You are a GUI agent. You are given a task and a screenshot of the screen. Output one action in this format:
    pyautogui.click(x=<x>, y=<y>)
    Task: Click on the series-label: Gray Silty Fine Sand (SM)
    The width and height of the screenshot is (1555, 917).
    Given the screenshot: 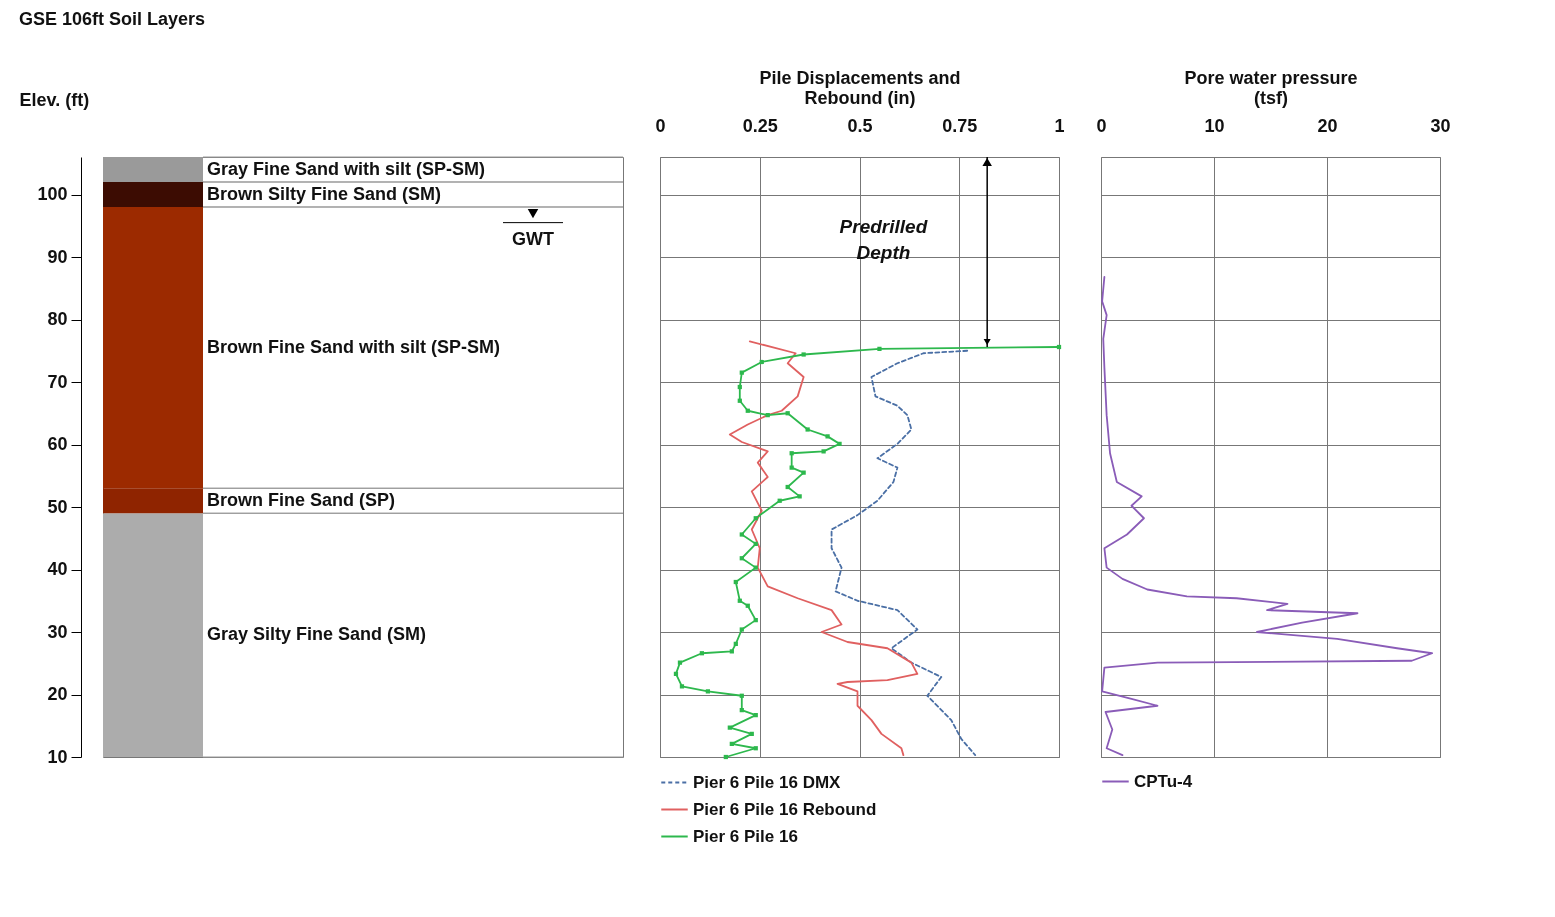 What is the action you would take?
    pyautogui.click(x=317, y=634)
    